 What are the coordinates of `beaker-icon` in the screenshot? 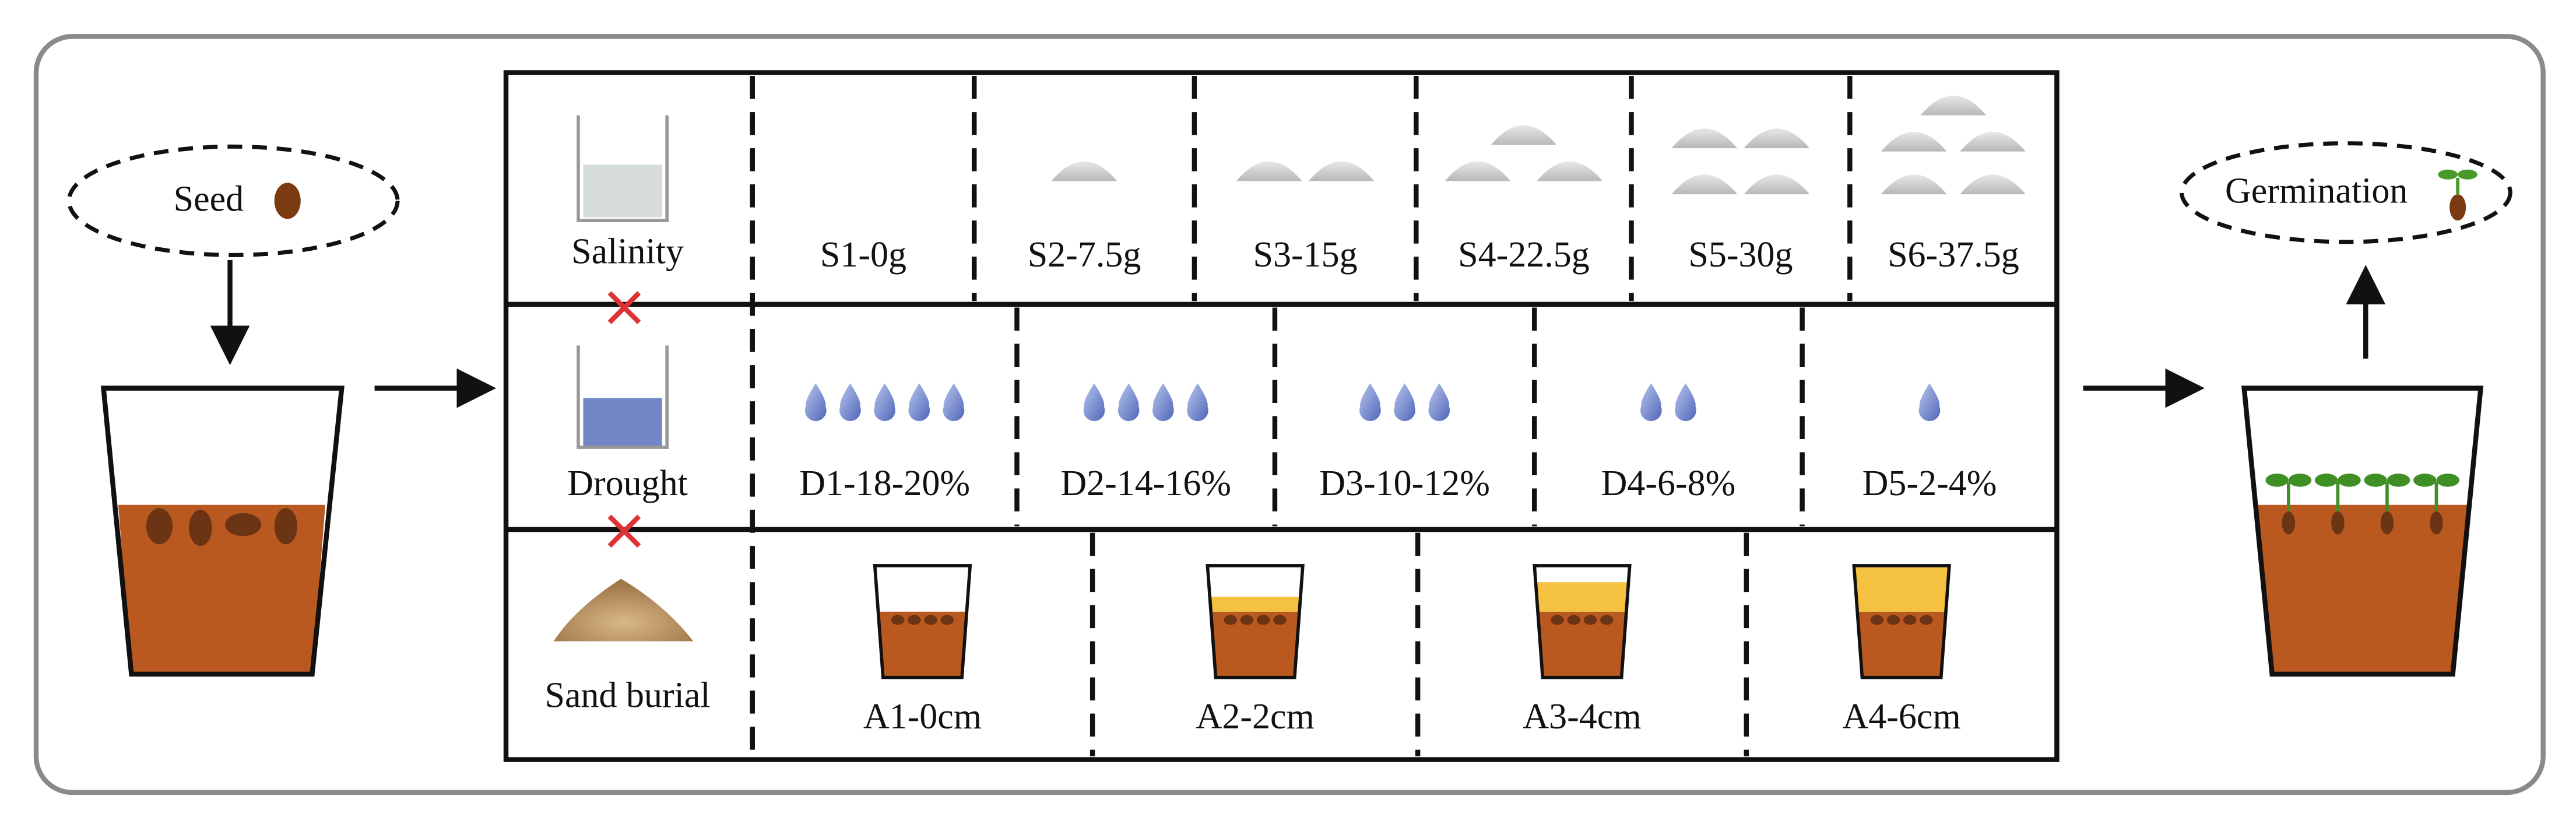 It's located at (623, 397).